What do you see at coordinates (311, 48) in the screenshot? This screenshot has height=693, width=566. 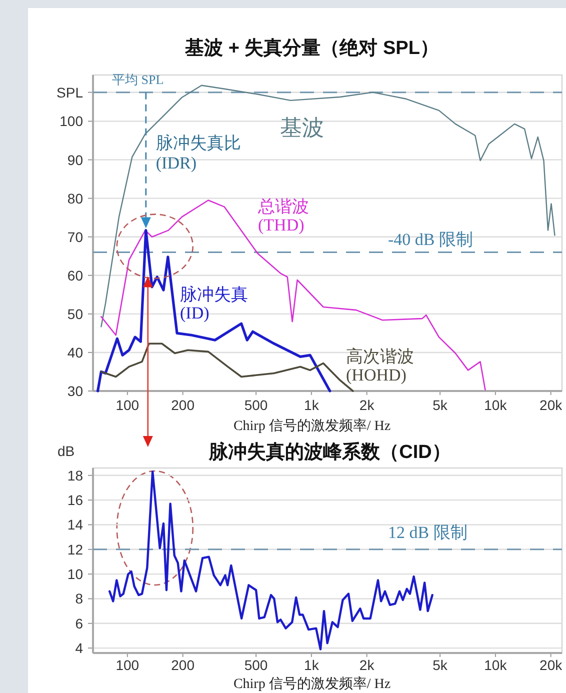 I see `chart-title: 基波 + 失真分量（绝对 SPL）` at bounding box center [311, 48].